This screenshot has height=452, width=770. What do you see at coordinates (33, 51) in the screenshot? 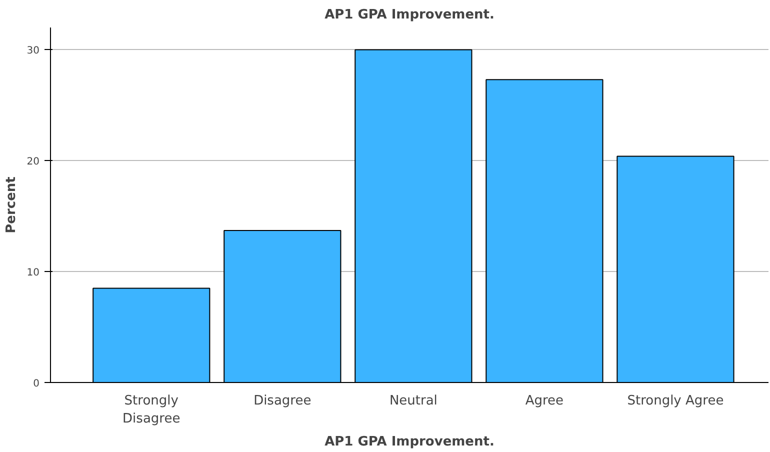
I see `y-tick-label: 30` at bounding box center [33, 51].